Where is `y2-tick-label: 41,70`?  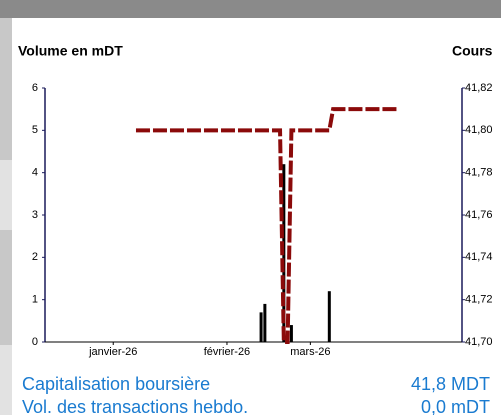 y2-tick-label: 41,70 is located at coordinates (479, 342).